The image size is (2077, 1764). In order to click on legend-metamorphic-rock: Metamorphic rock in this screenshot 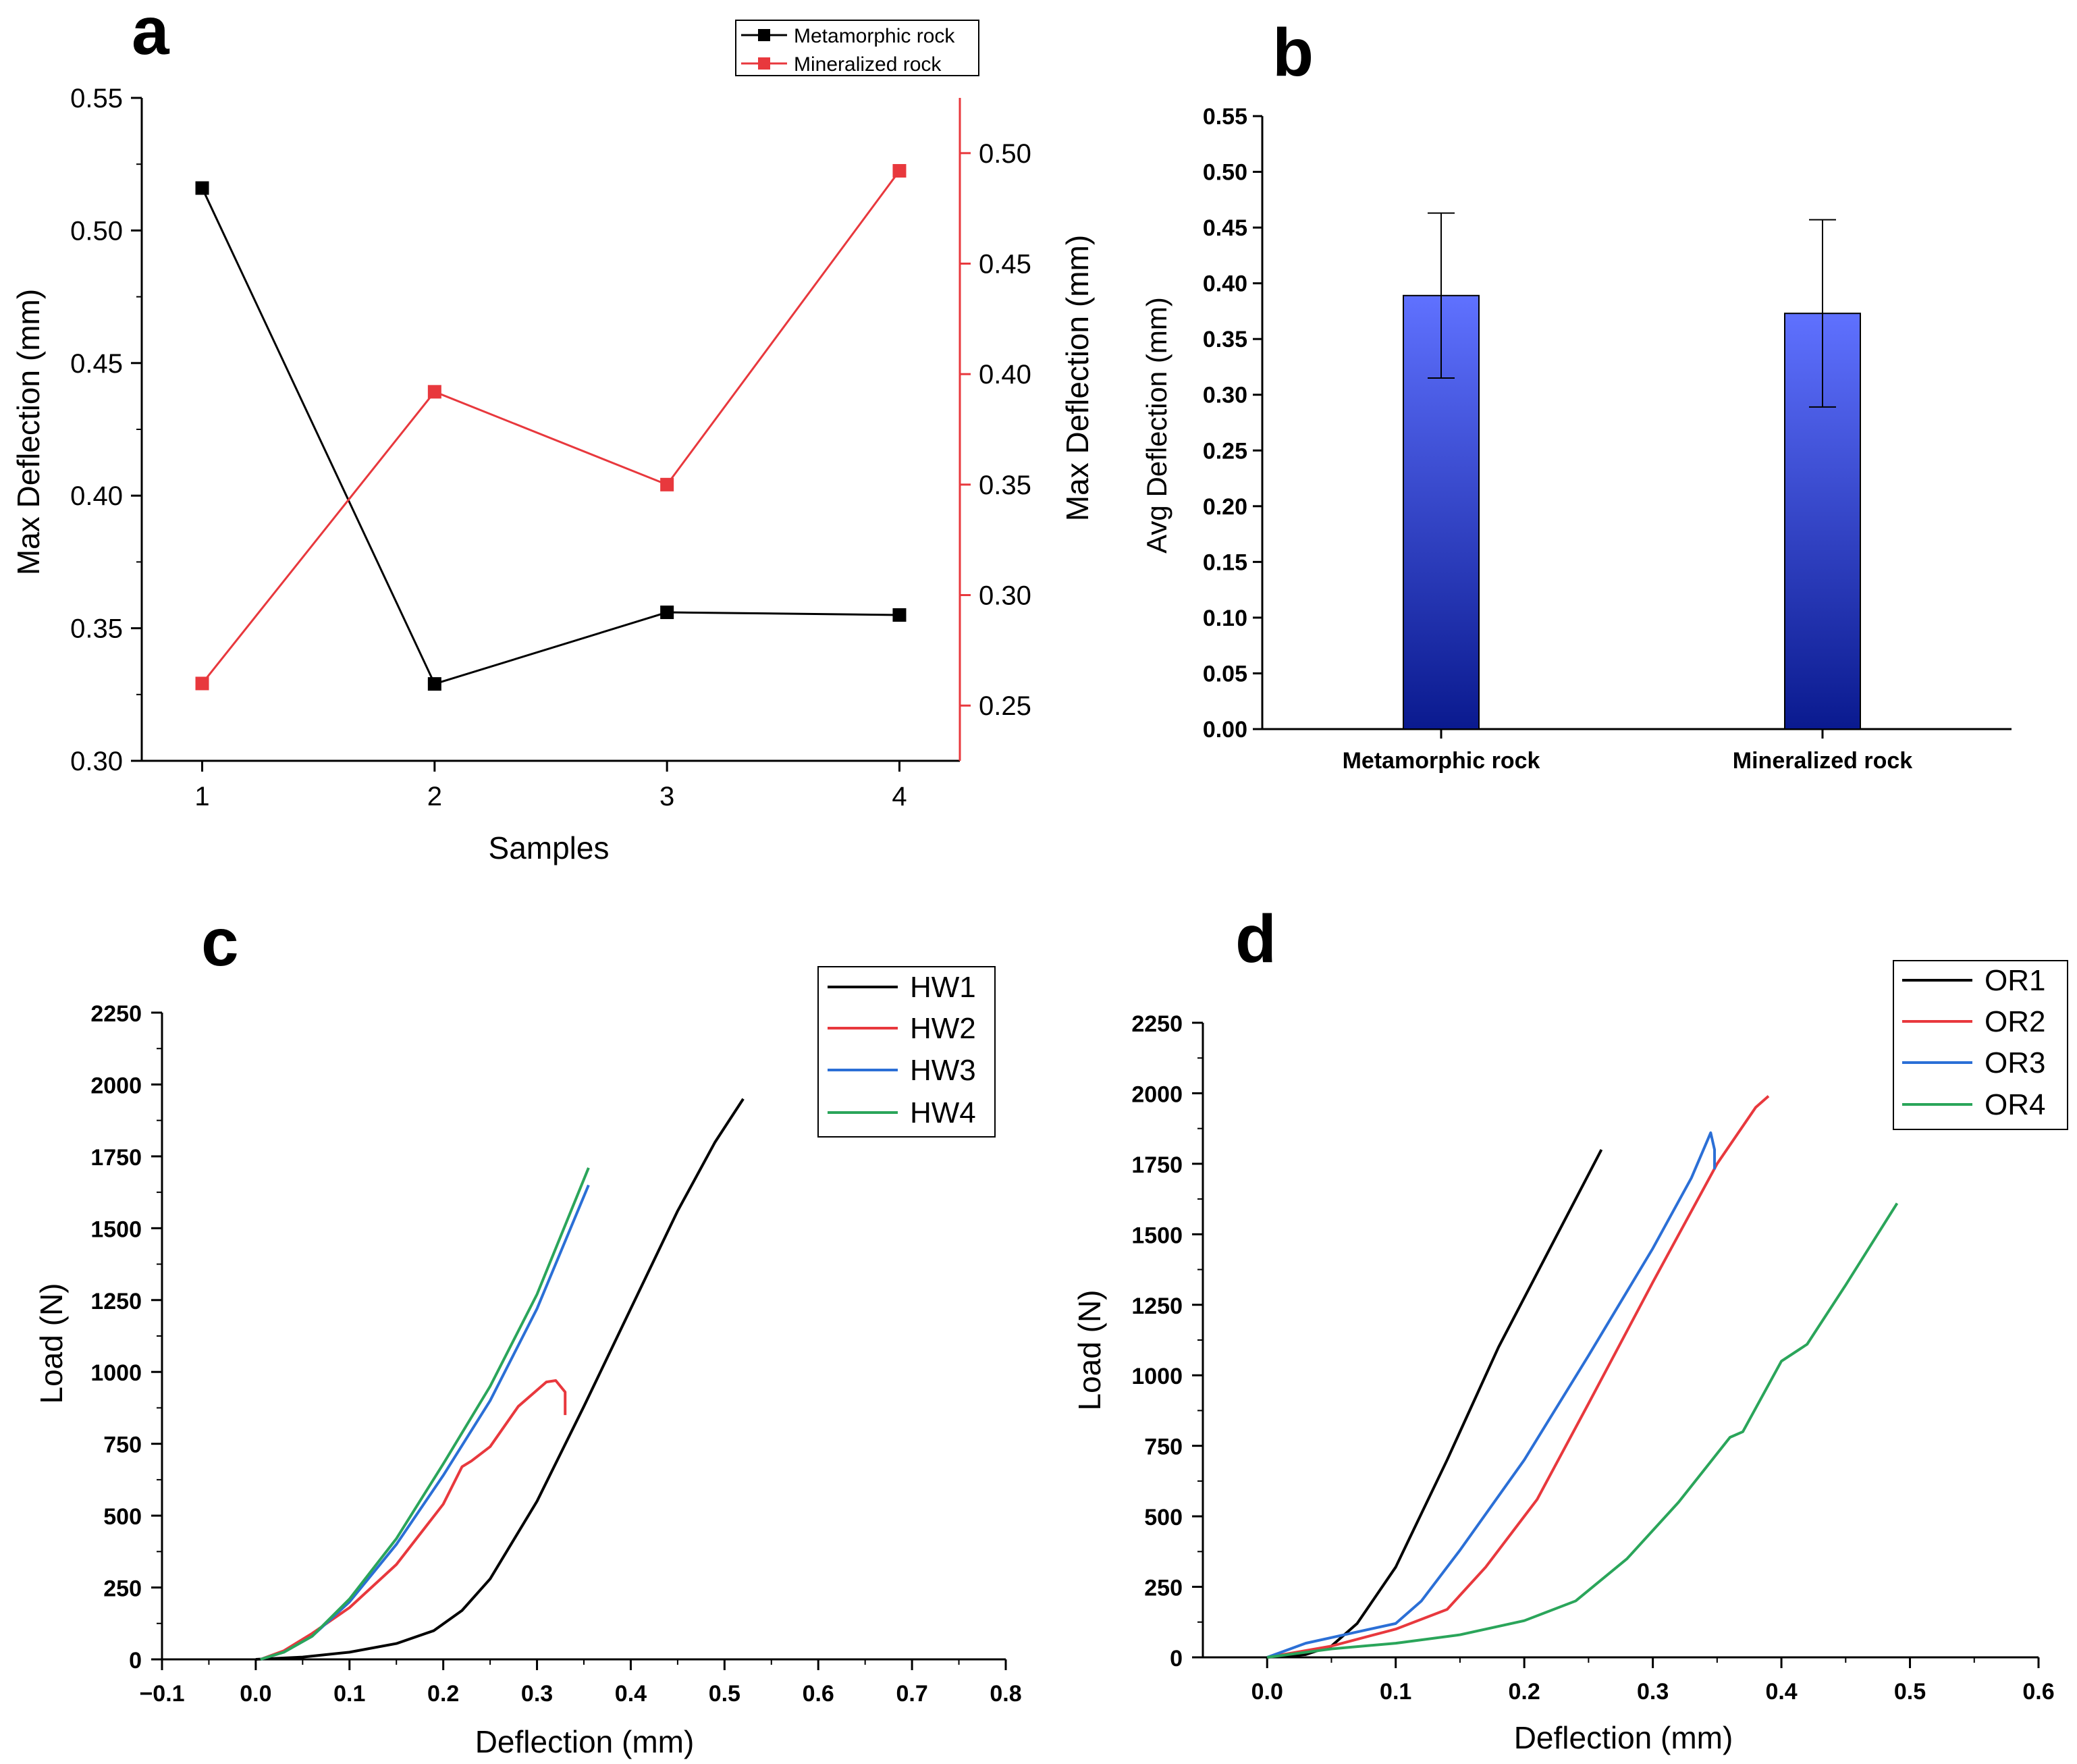, I will do `click(874, 36)`.